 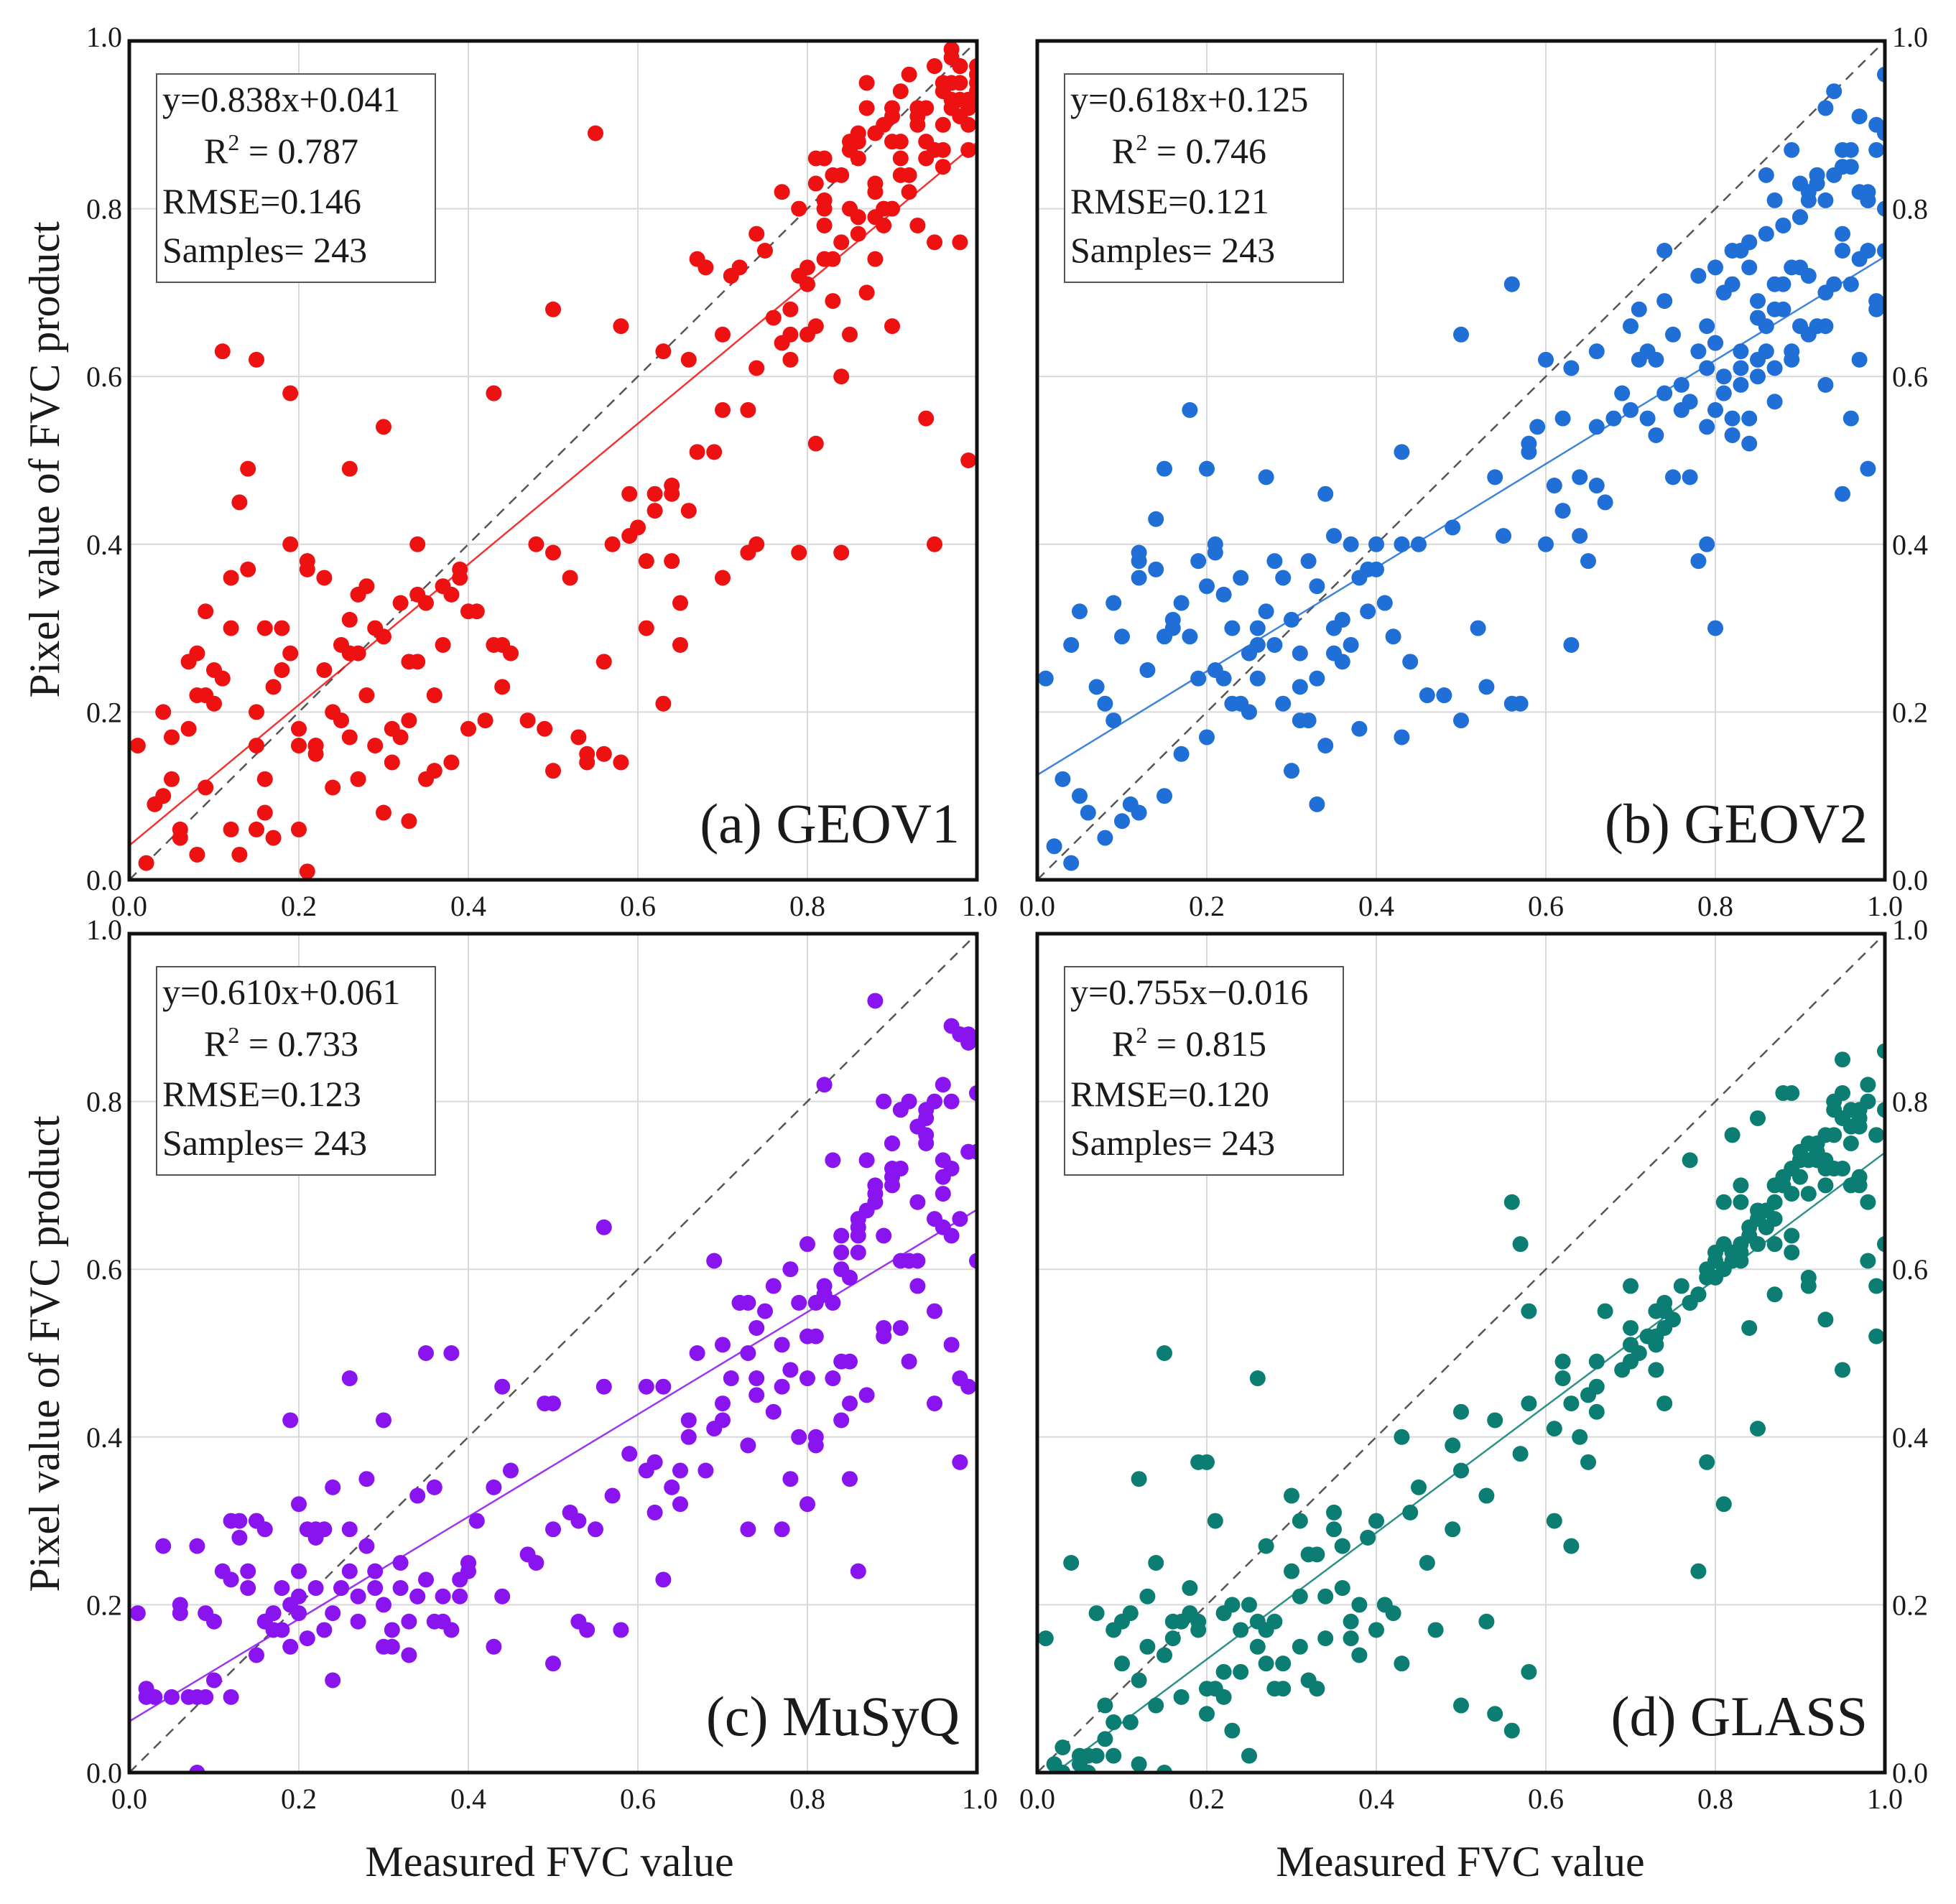 What do you see at coordinates (1461, 516) in the screenshot?
I see `panel-2-fit-line` at bounding box center [1461, 516].